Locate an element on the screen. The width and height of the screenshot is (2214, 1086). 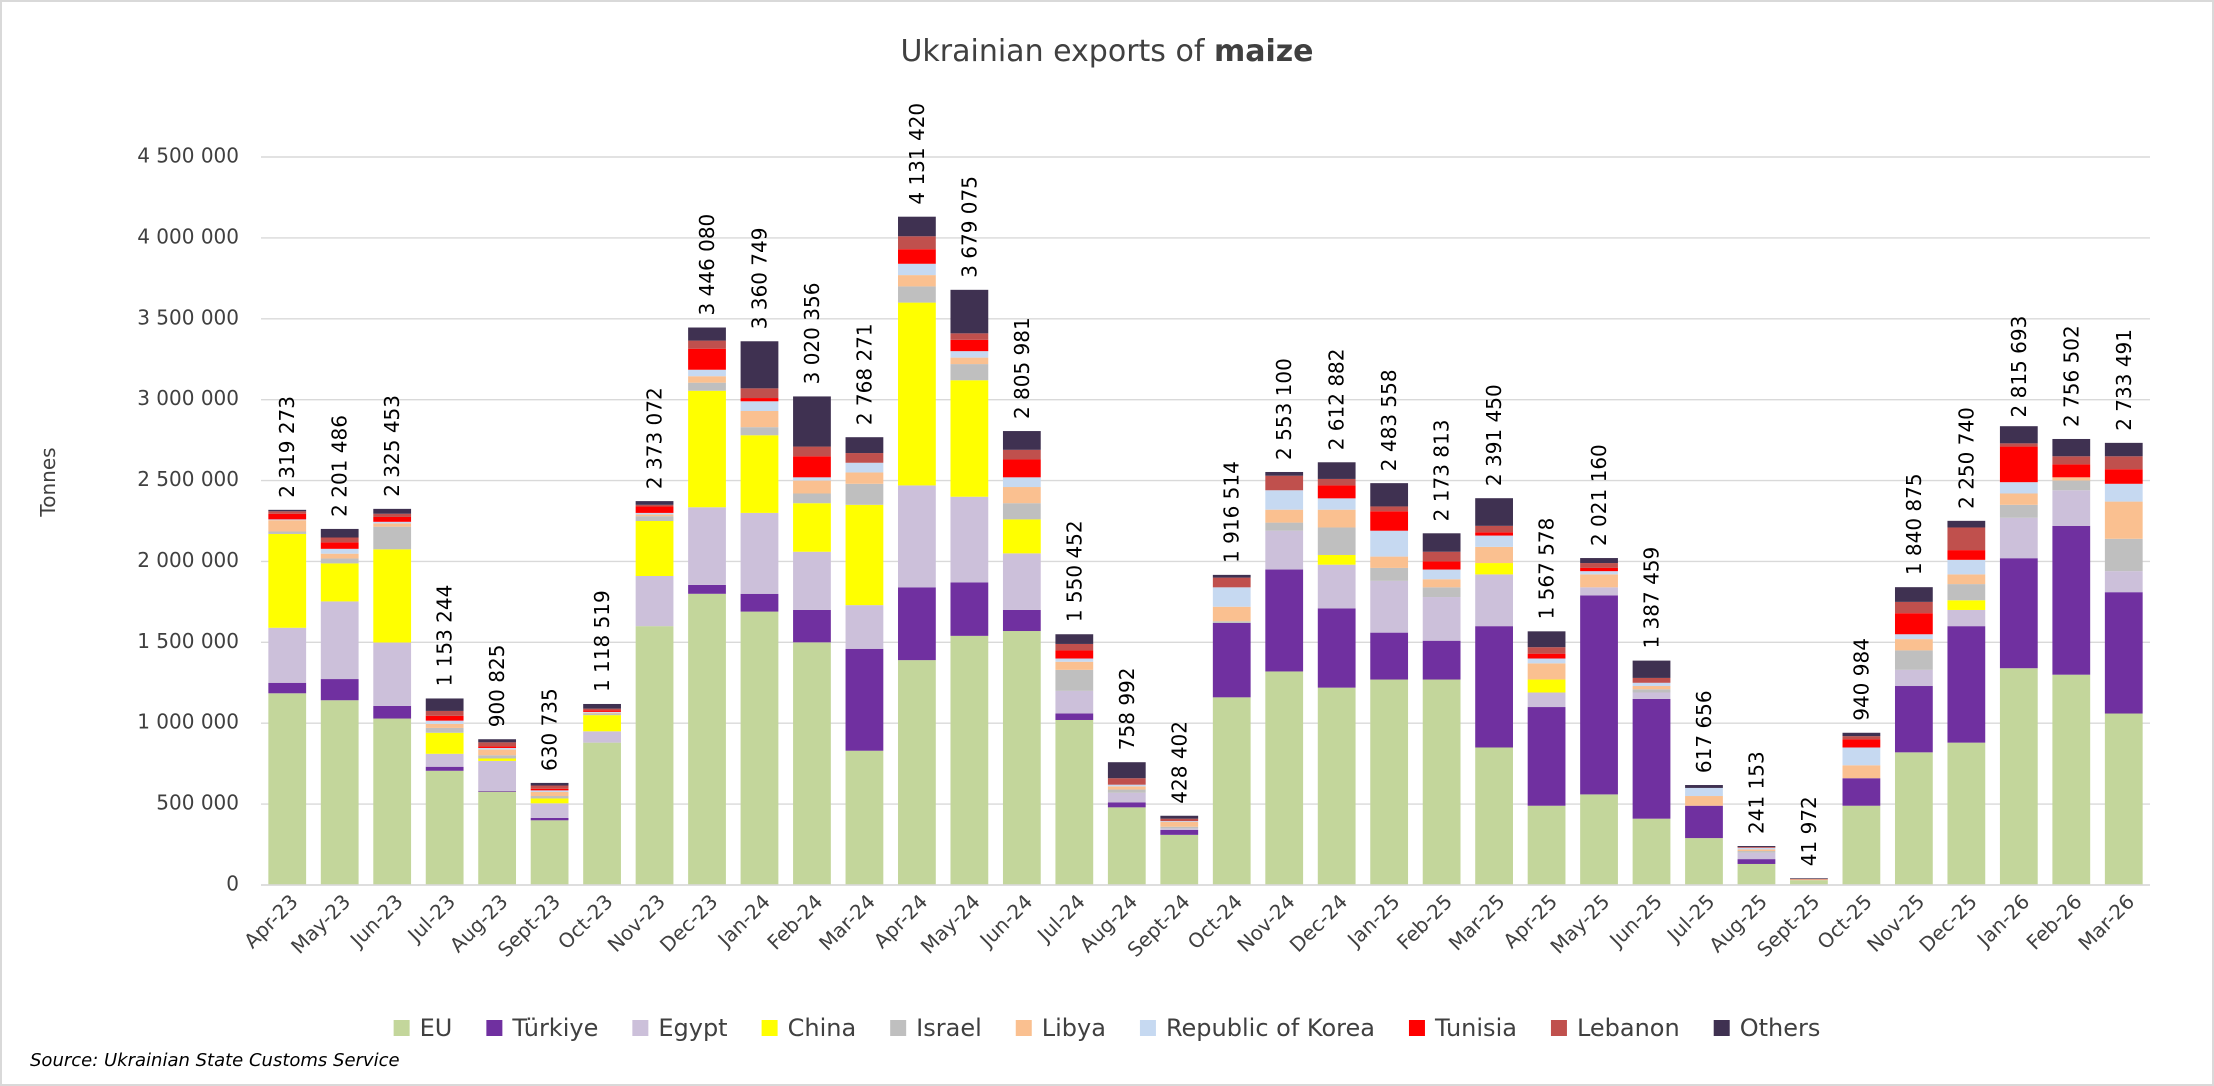
y-axis-label: Tonnes is located at coordinates (48, 482).